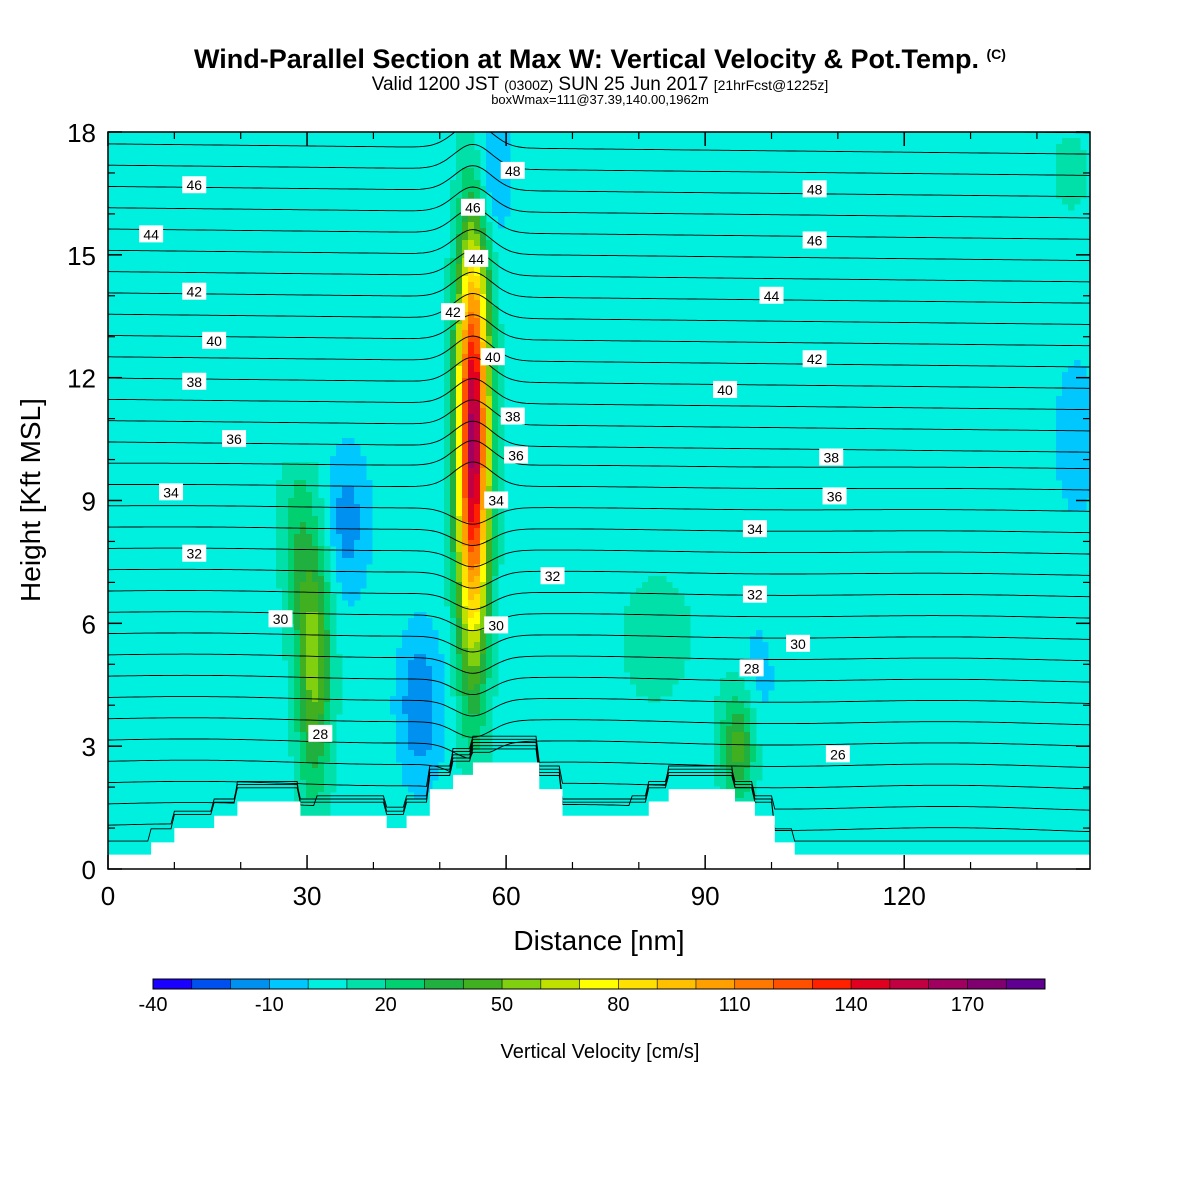 This screenshot has width=1200, height=1200. What do you see at coordinates (838, 754) in the screenshot?
I see `contour-label-text: 26` at bounding box center [838, 754].